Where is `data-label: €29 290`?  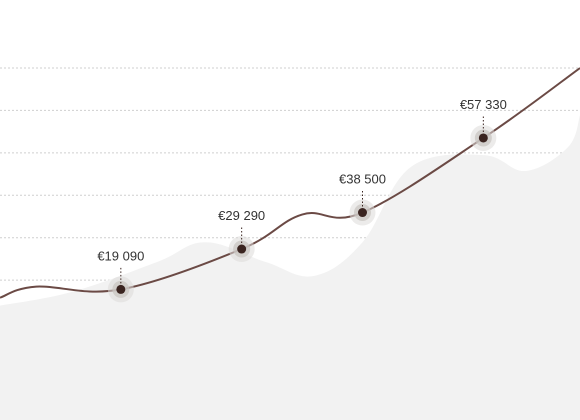 data-label: €29 290 is located at coordinates (241, 215).